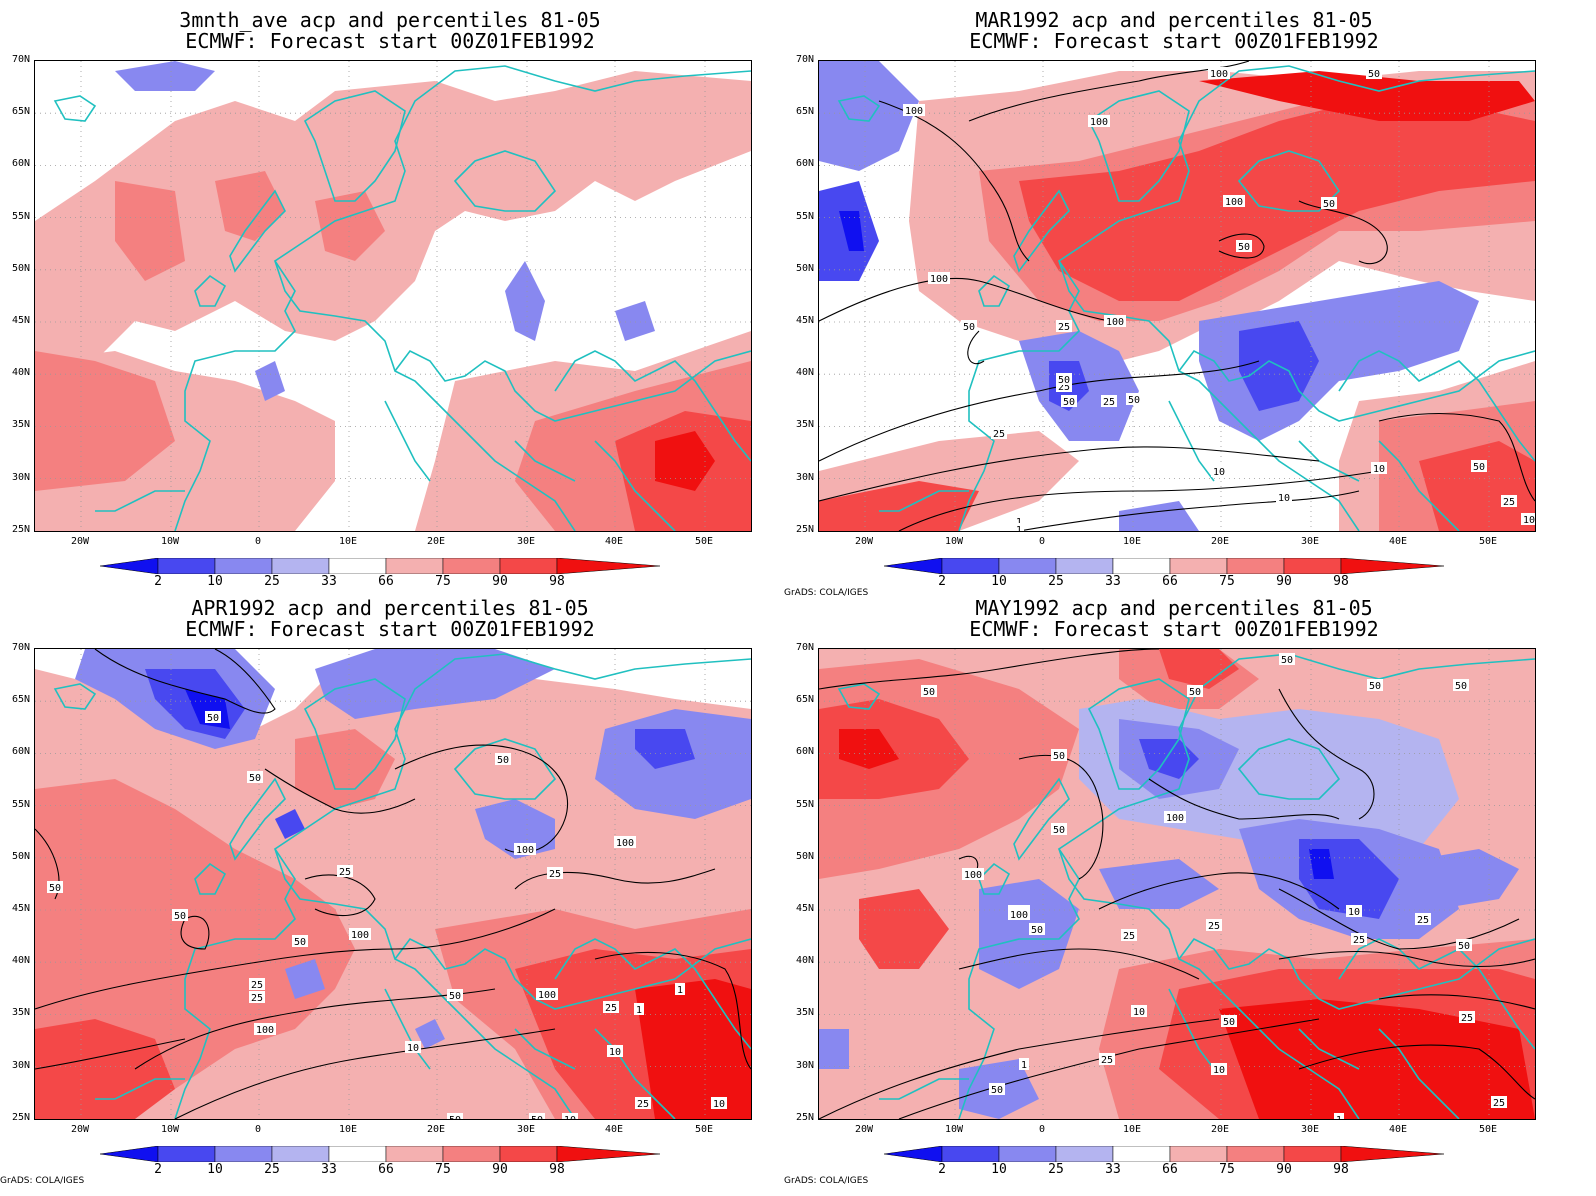 The height and width of the screenshot is (1196, 1596). I want to click on panel-title-line1: MAR1992 acp and percentiles 81-05, so click(1174, 20).